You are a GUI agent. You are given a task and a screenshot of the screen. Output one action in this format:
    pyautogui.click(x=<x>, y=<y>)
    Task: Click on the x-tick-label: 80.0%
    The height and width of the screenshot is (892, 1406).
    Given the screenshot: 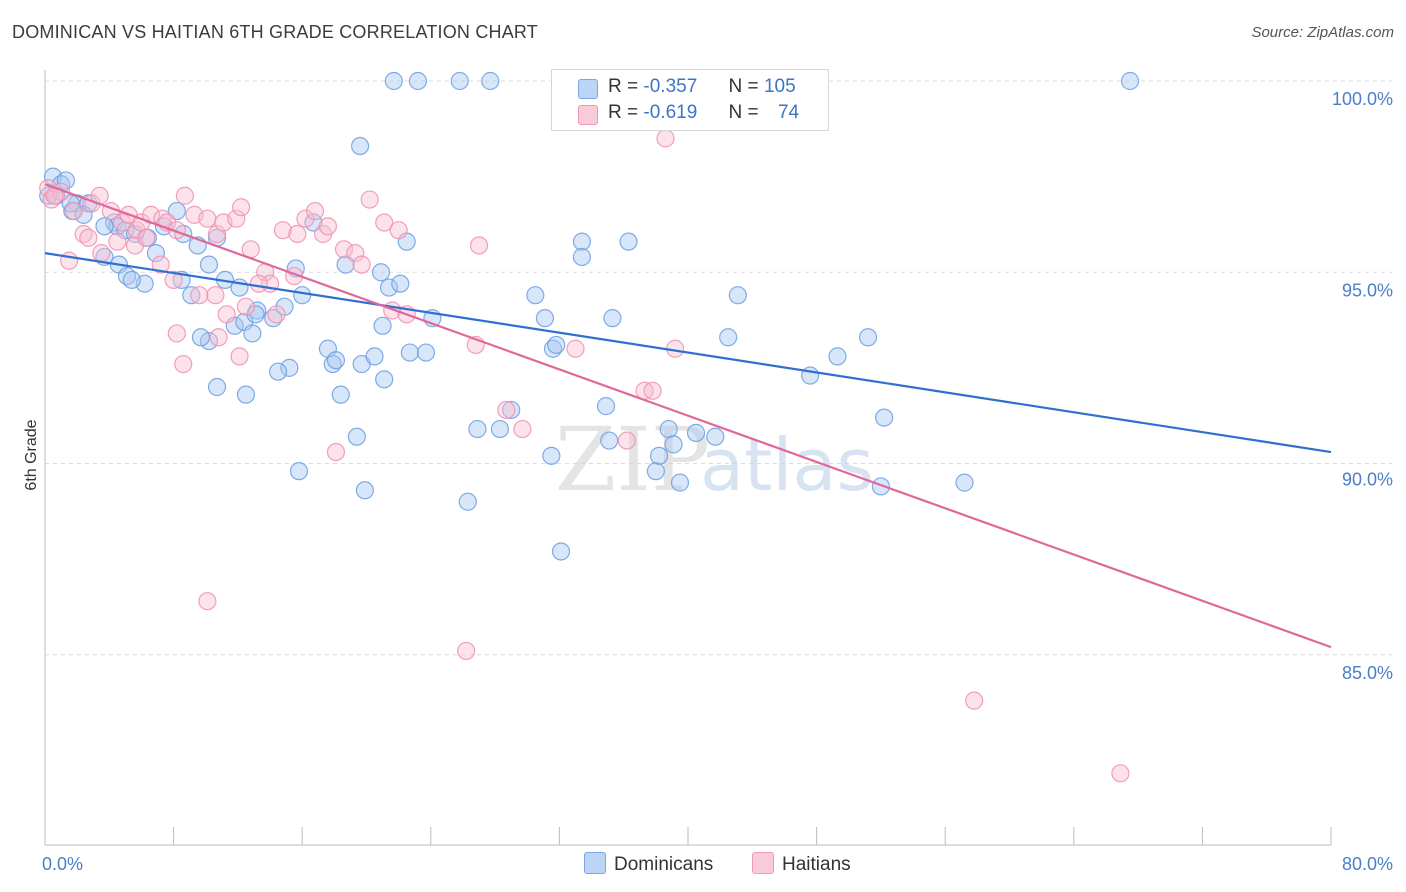 What is the action you would take?
    pyautogui.click(x=1367, y=864)
    